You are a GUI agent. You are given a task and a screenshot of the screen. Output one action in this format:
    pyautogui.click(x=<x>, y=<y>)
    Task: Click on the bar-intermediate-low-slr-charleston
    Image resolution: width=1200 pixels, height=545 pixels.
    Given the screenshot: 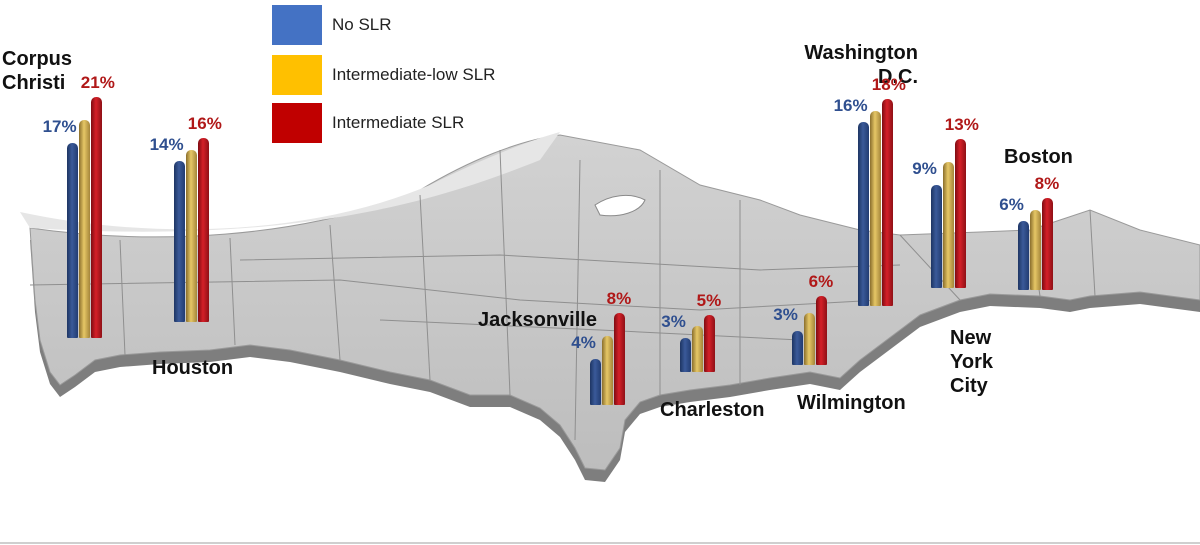 What is the action you would take?
    pyautogui.click(x=697, y=349)
    